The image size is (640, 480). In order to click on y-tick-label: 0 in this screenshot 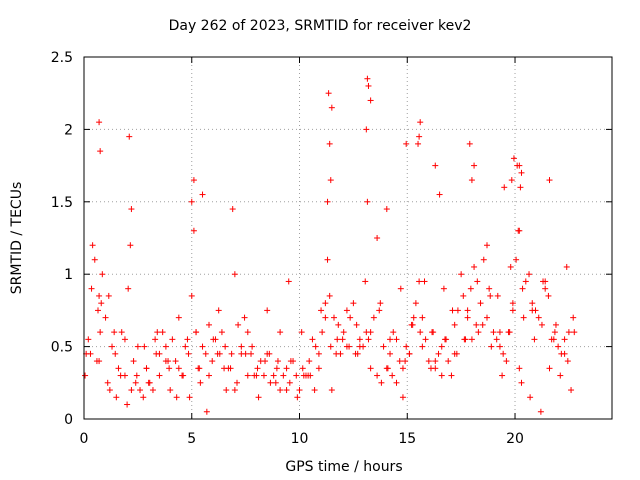, I will do `click(68, 420)`.